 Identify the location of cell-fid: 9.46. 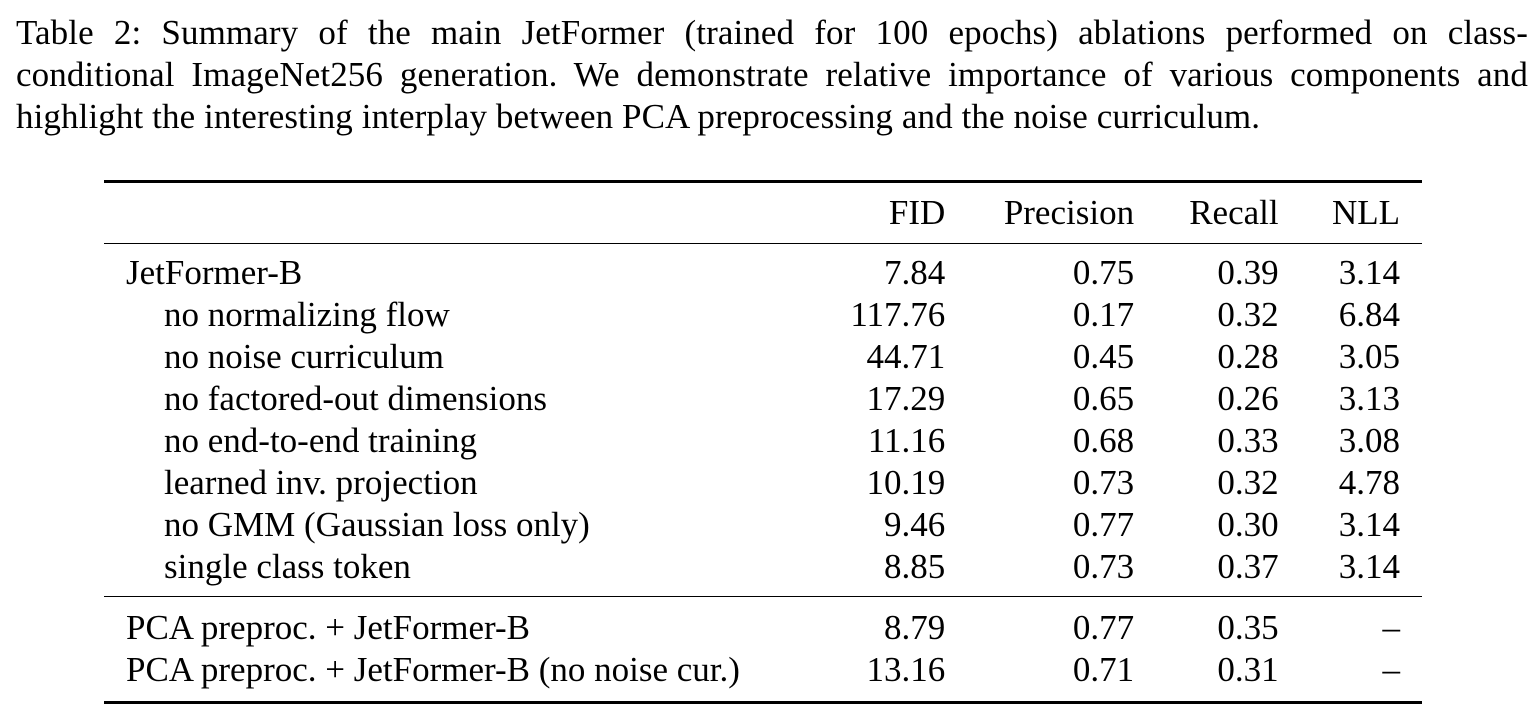
(915, 524).